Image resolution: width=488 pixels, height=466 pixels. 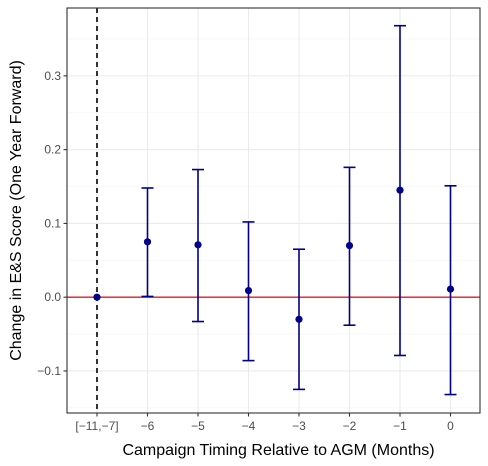 I want to click on x-tick-label: −1, so click(x=400, y=426).